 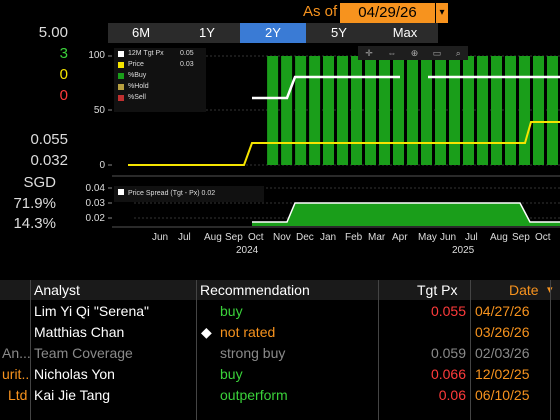 I want to click on tab-1y: 1Y, so click(x=207, y=32).